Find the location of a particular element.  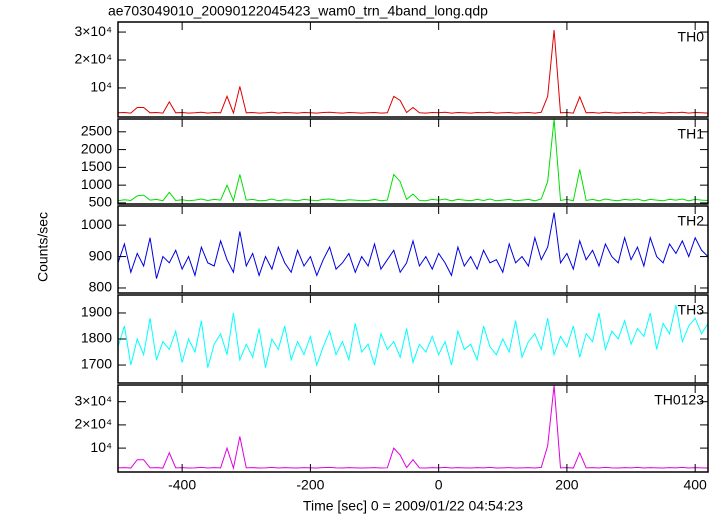

x-tick-label: 0 is located at coordinates (439, 485).